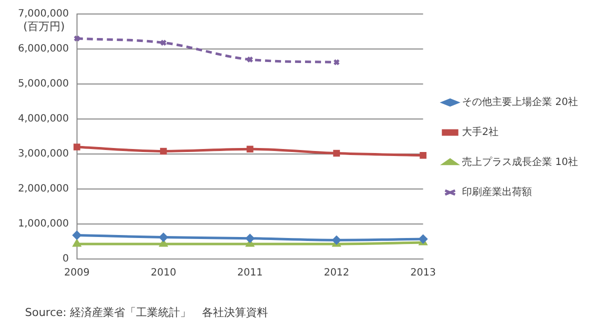  I want to click on x-tick-label: 2012, so click(337, 273).